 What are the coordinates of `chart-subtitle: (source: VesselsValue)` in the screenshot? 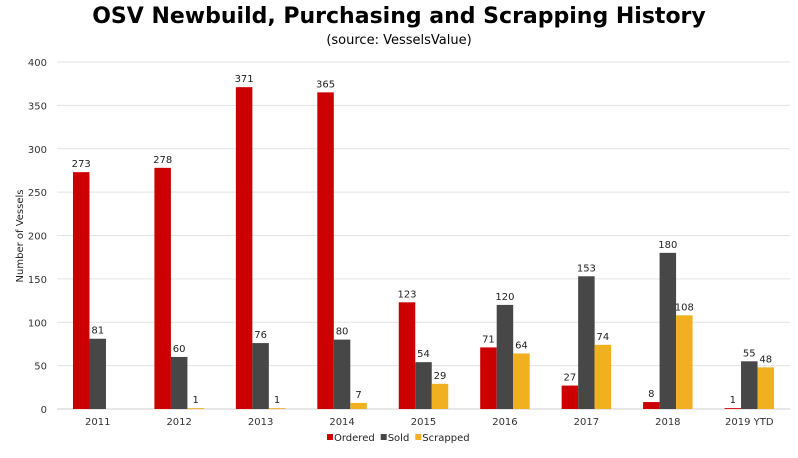 It's located at (399, 40).